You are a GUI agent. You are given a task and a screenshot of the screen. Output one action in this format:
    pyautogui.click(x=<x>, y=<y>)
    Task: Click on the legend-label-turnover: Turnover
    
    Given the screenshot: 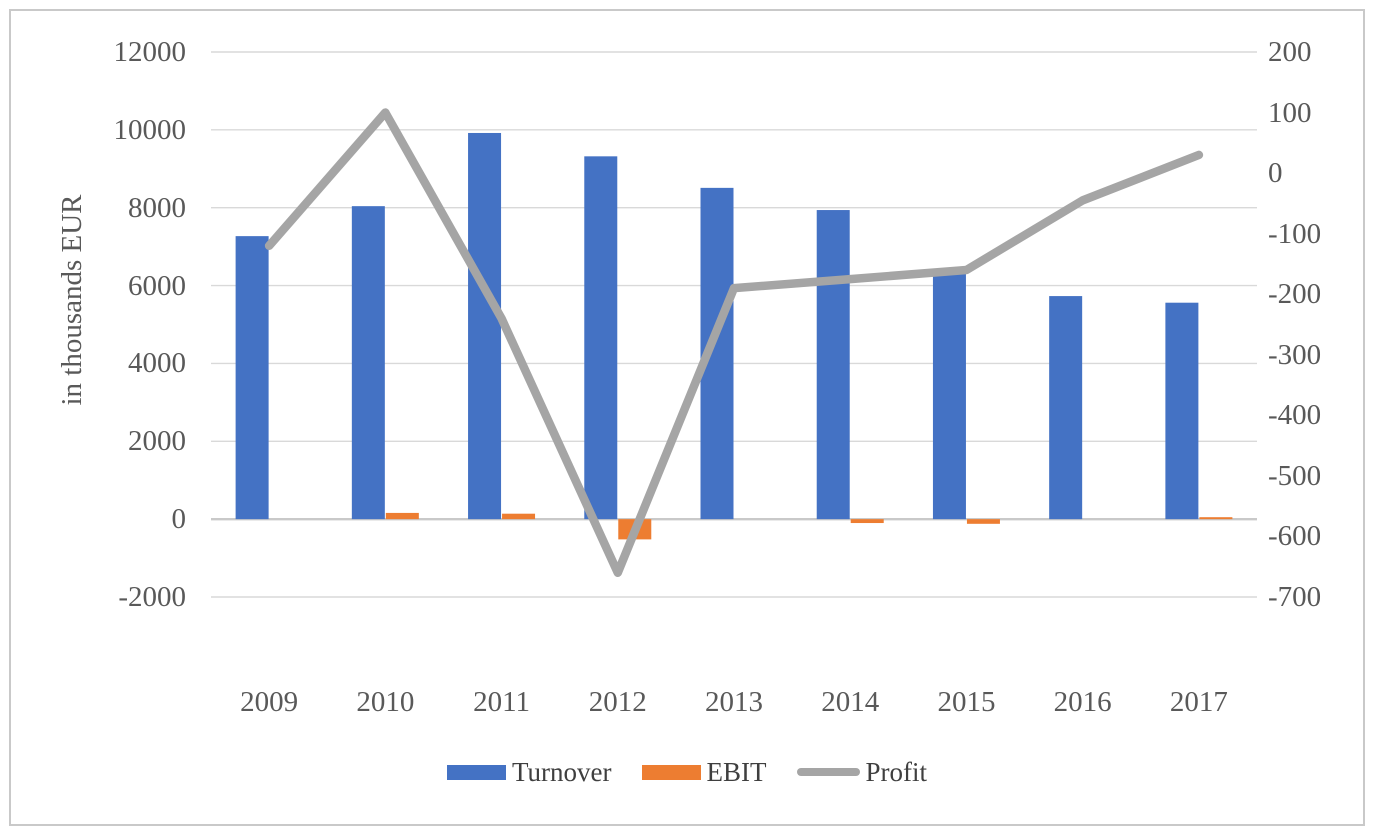 What is the action you would take?
    pyautogui.click(x=561, y=772)
    